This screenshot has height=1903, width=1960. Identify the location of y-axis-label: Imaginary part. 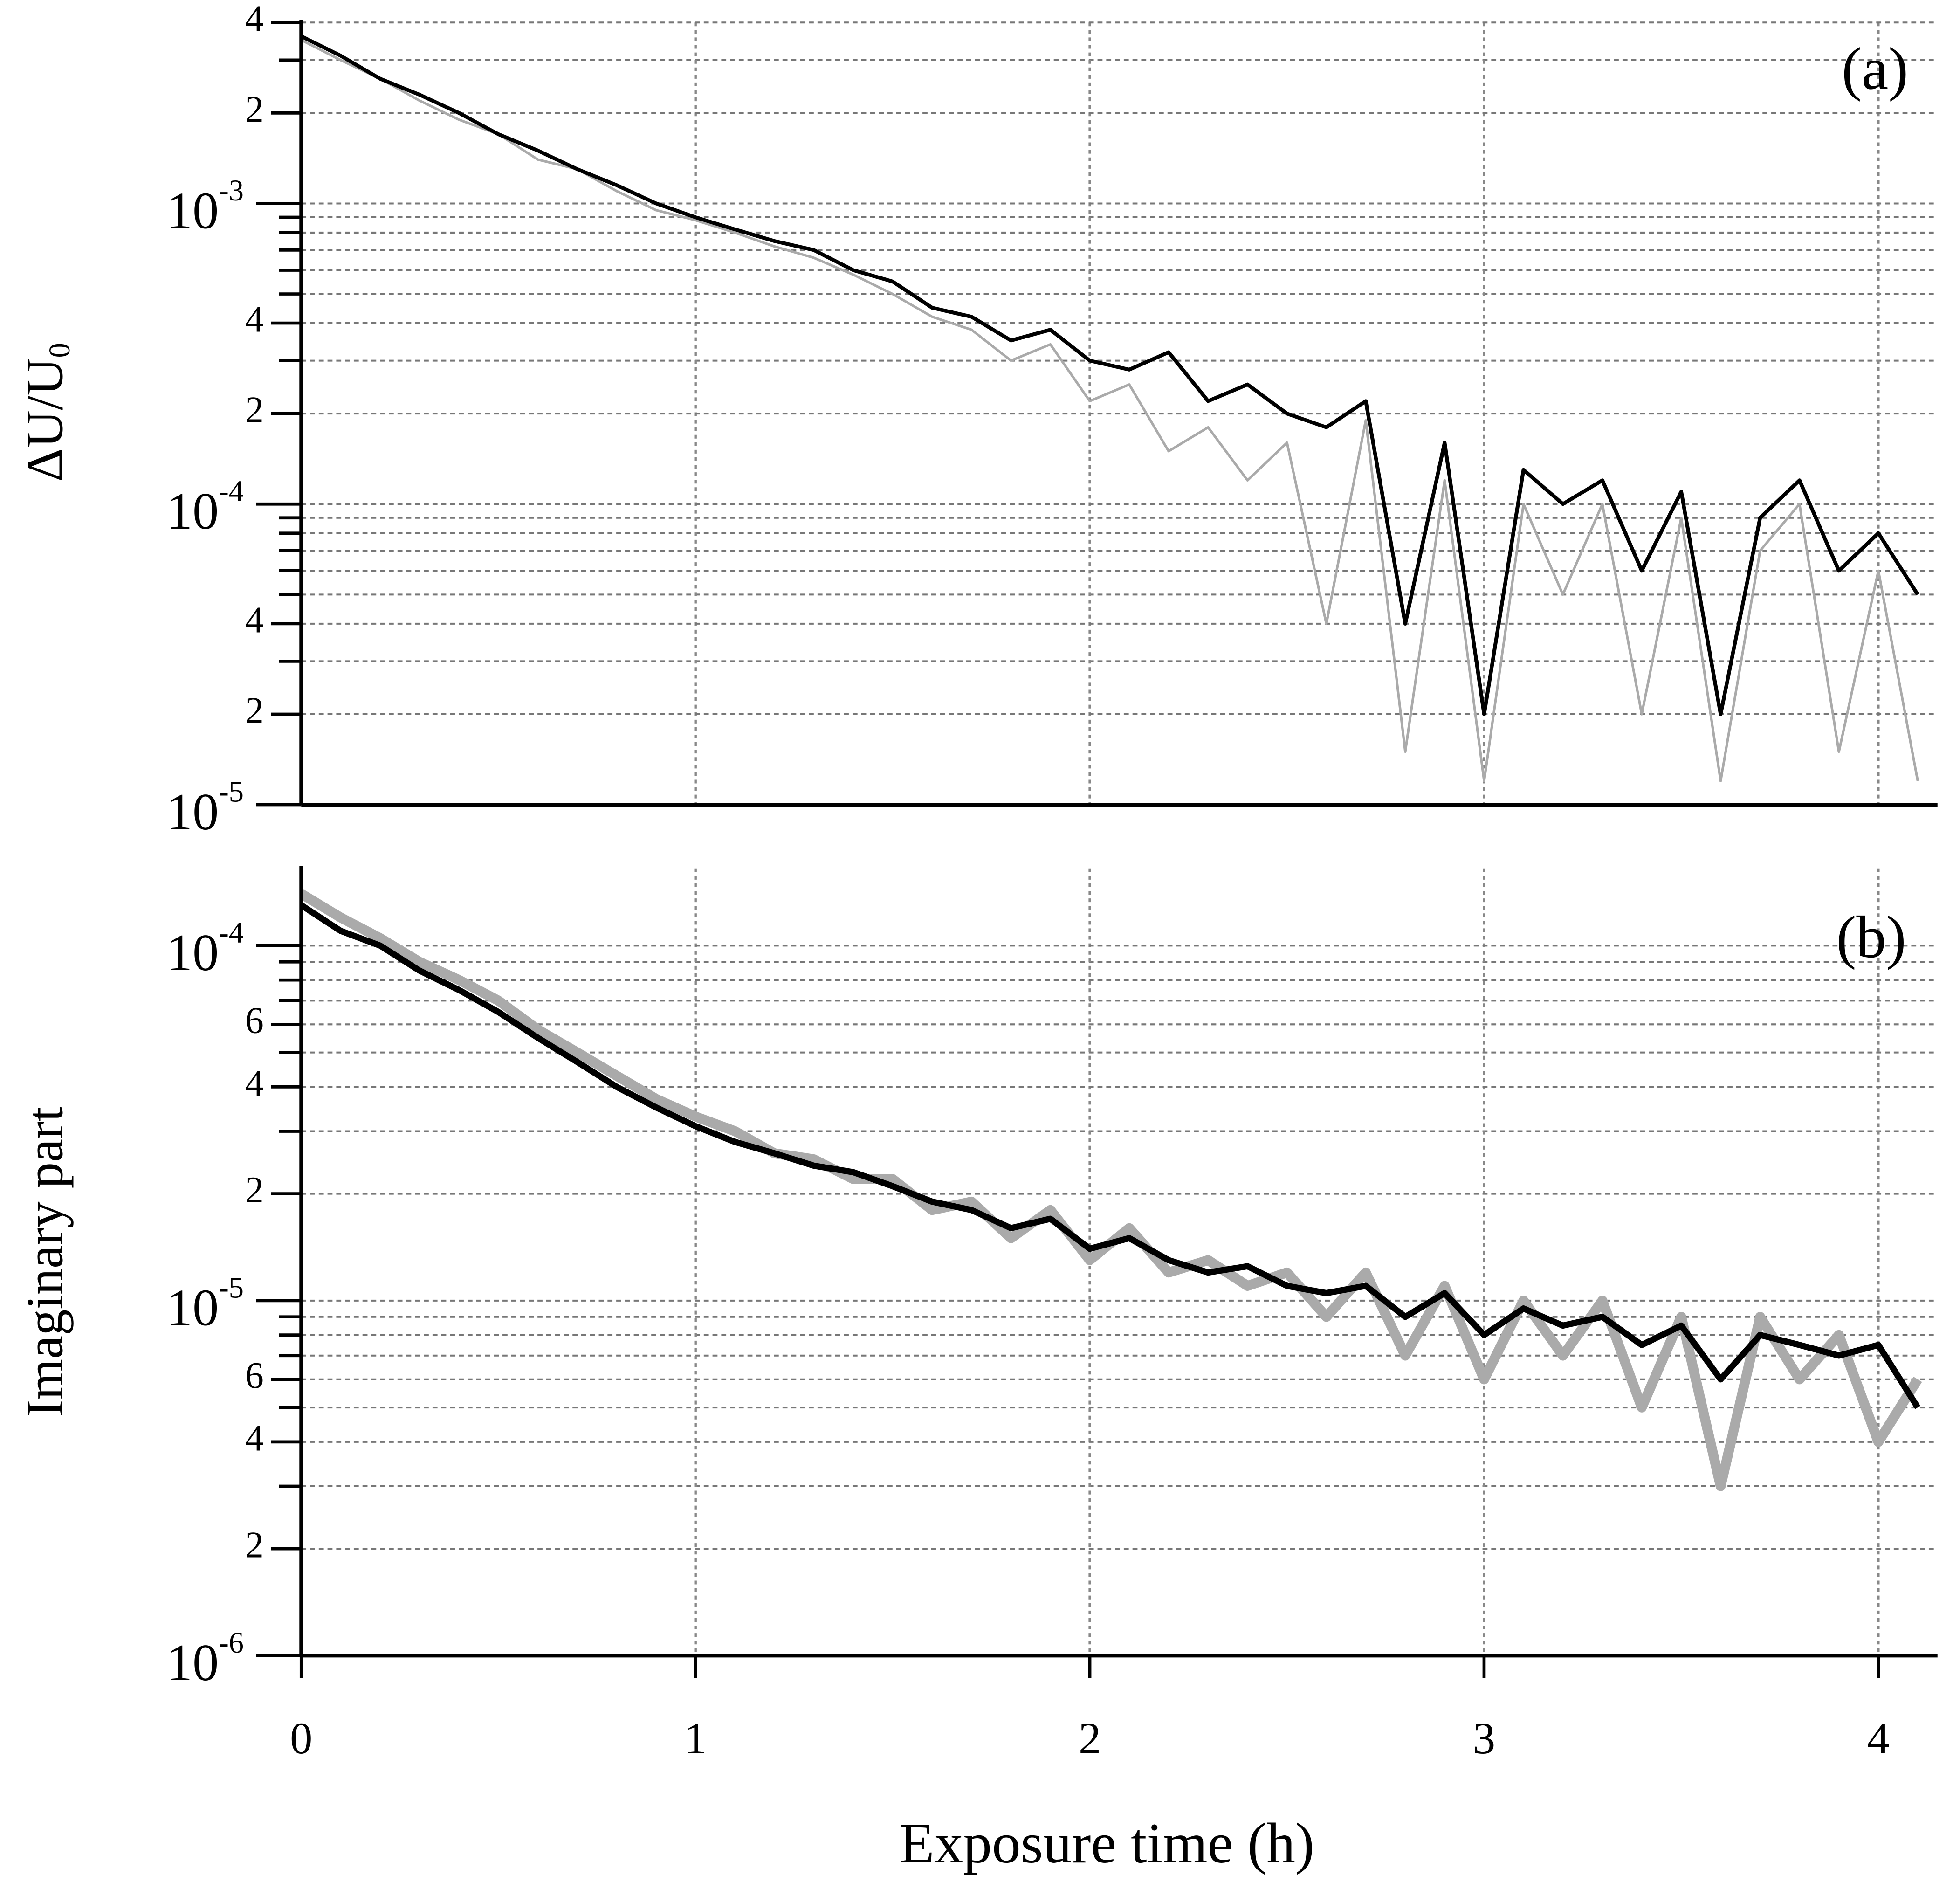
(45, 1262).